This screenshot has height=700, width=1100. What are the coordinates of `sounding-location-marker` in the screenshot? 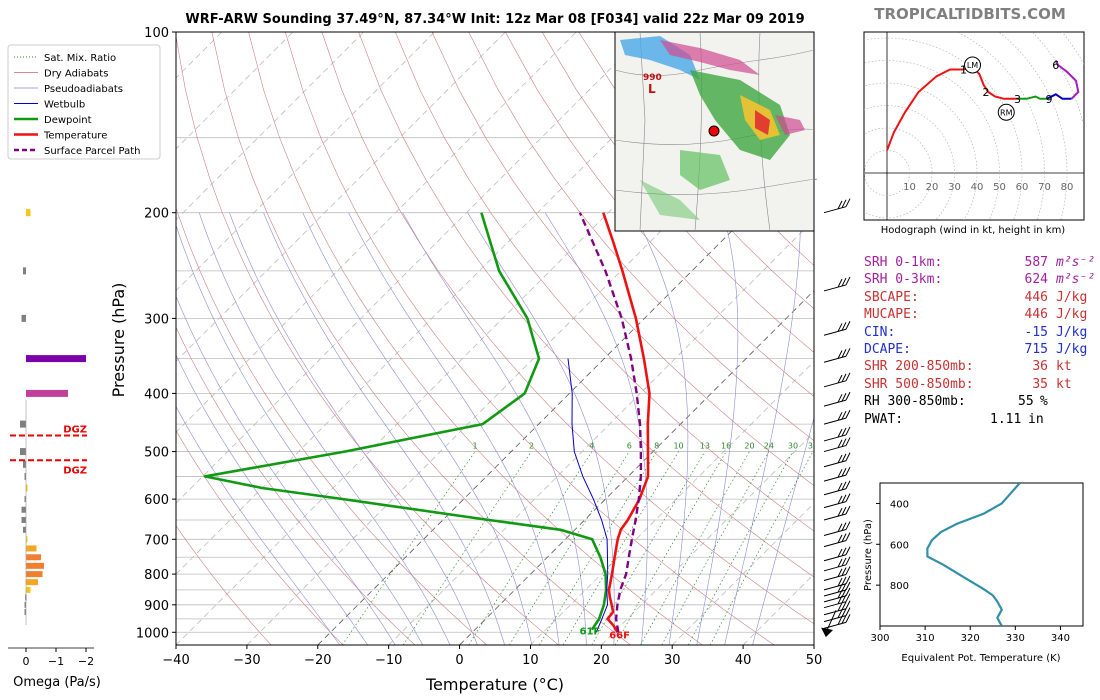 It's located at (714, 131).